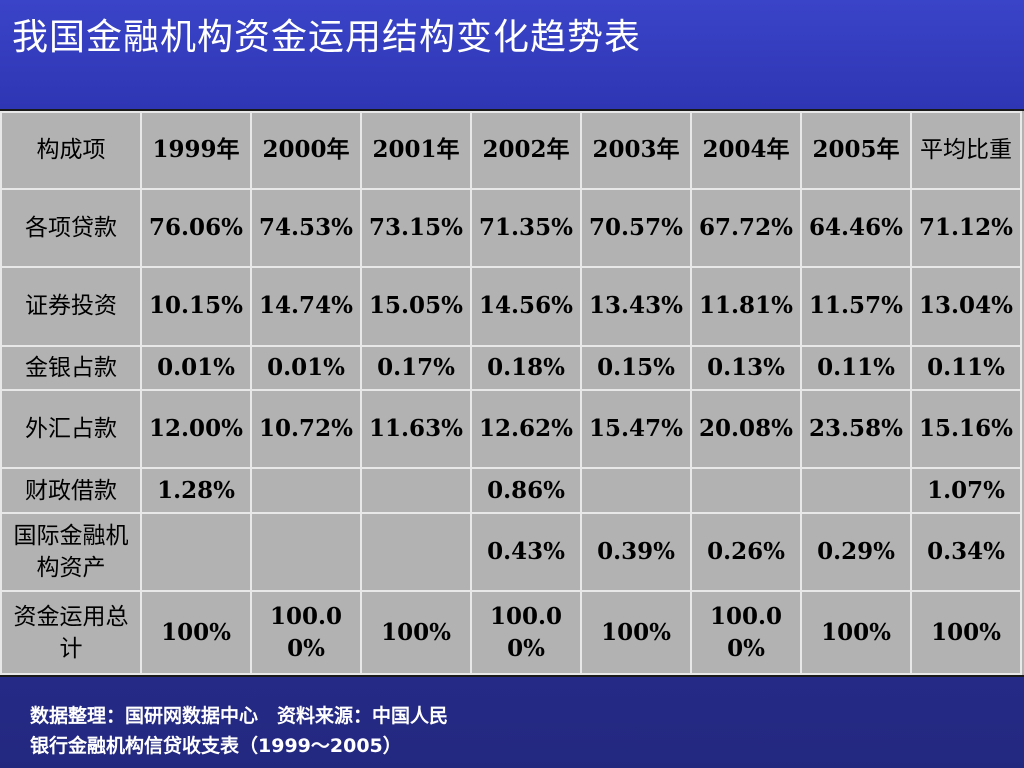  What do you see at coordinates (636, 150) in the screenshot?
I see `header-cell-2003: 2003年` at bounding box center [636, 150].